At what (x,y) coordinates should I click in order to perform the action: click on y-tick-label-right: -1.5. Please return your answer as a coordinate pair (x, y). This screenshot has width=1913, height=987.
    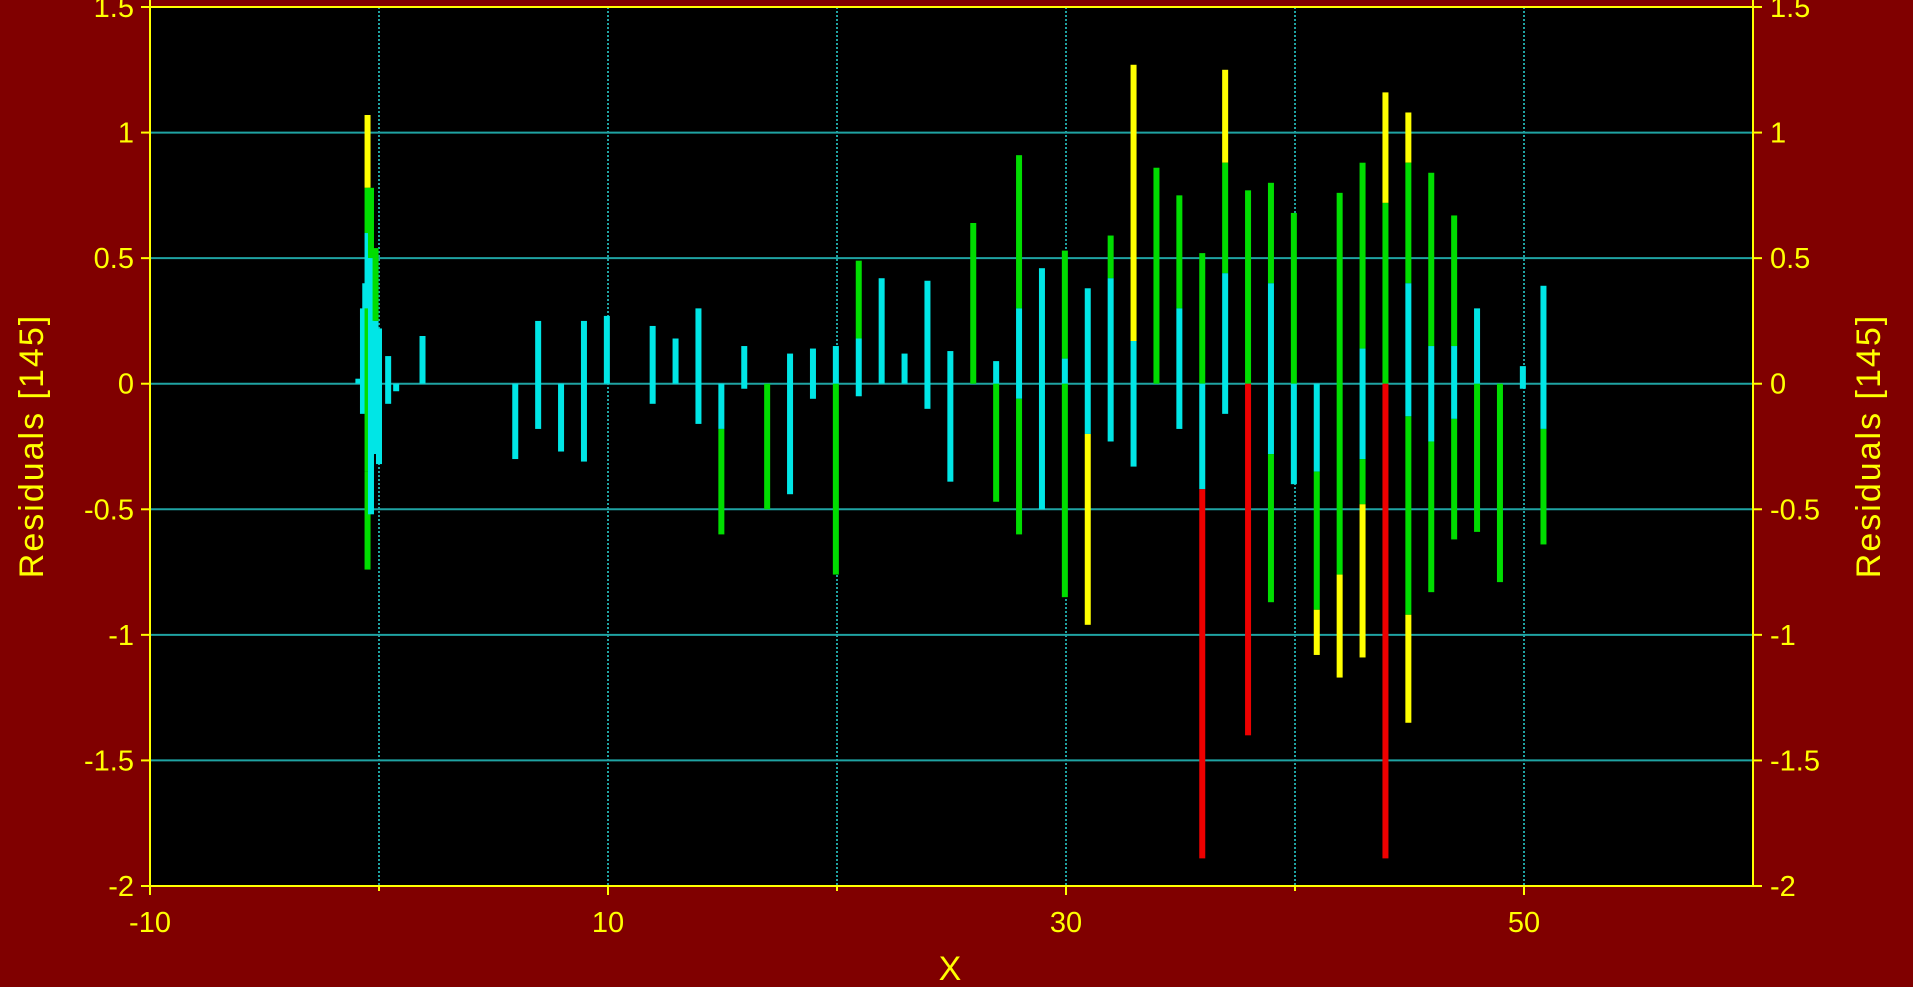
    Looking at the image, I should click on (1795, 761).